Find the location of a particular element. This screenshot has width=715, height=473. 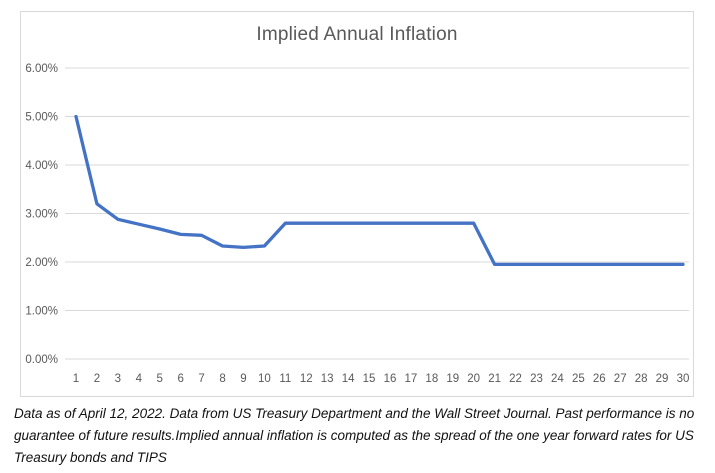

y-axis-tick-label: 2.00% is located at coordinates (41, 263).